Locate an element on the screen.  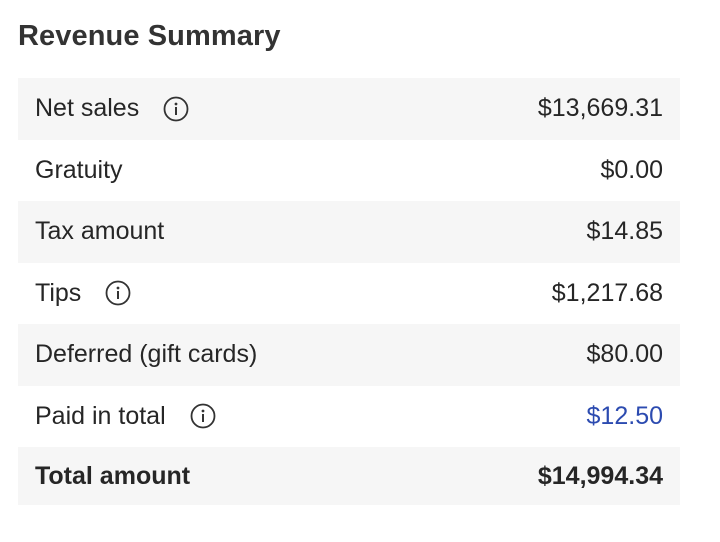
row-label-group: Net sales is located at coordinates (112, 108).